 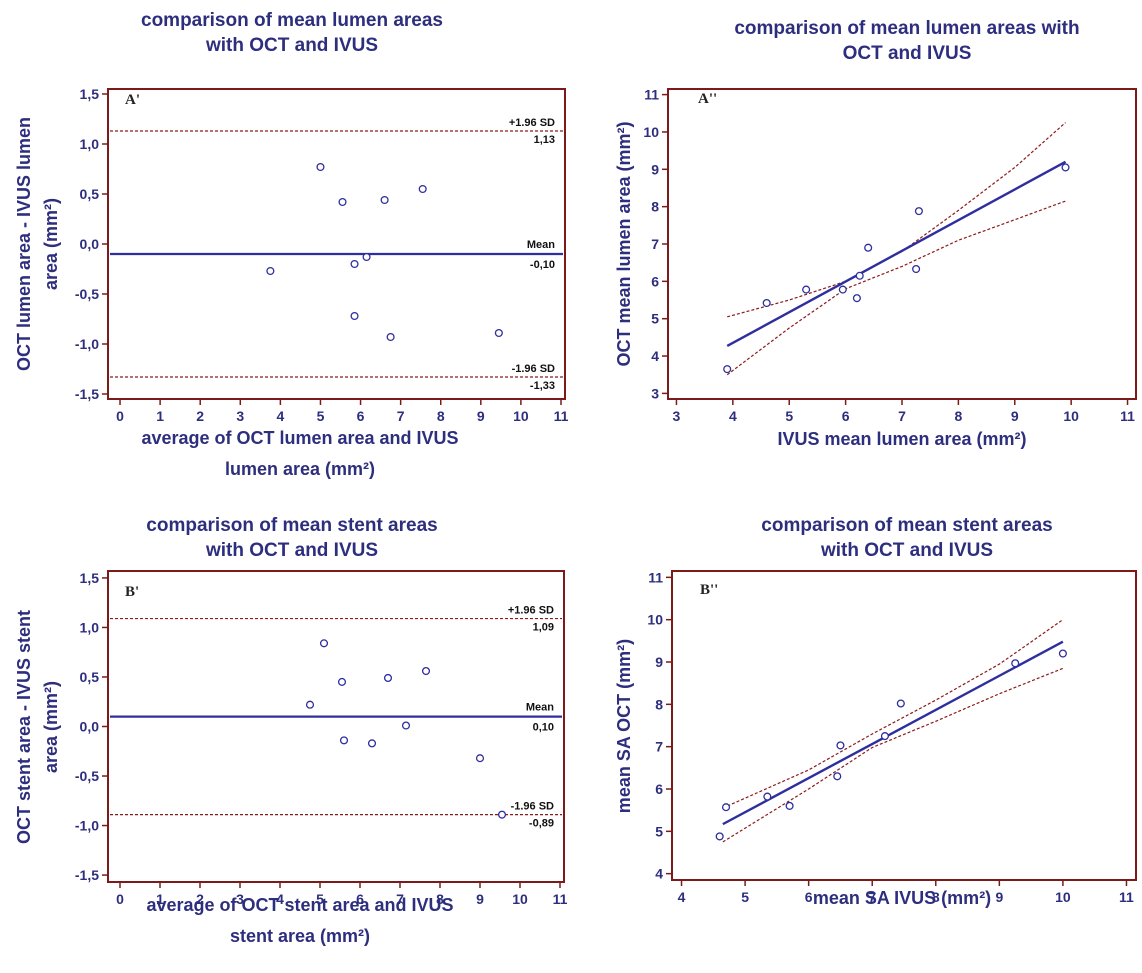 What do you see at coordinates (87, 826) in the screenshot?
I see `y-tick-label: -1,0` at bounding box center [87, 826].